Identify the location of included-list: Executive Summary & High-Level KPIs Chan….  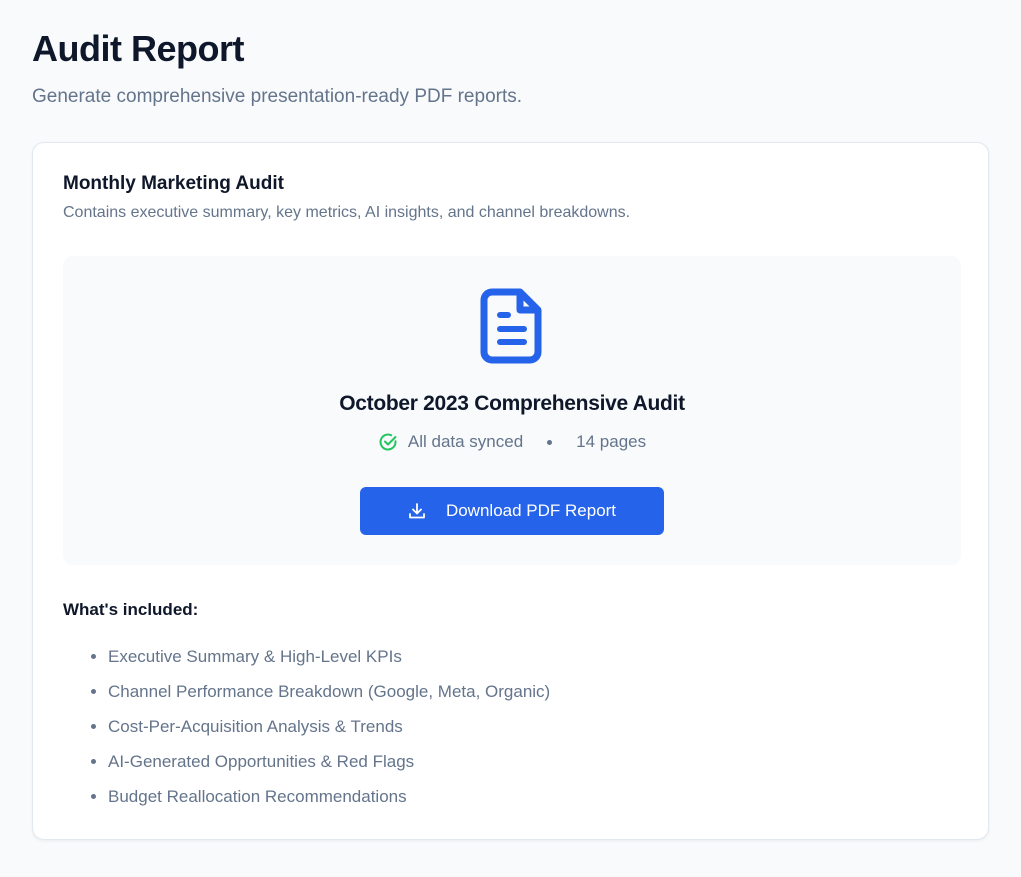
(306, 726).